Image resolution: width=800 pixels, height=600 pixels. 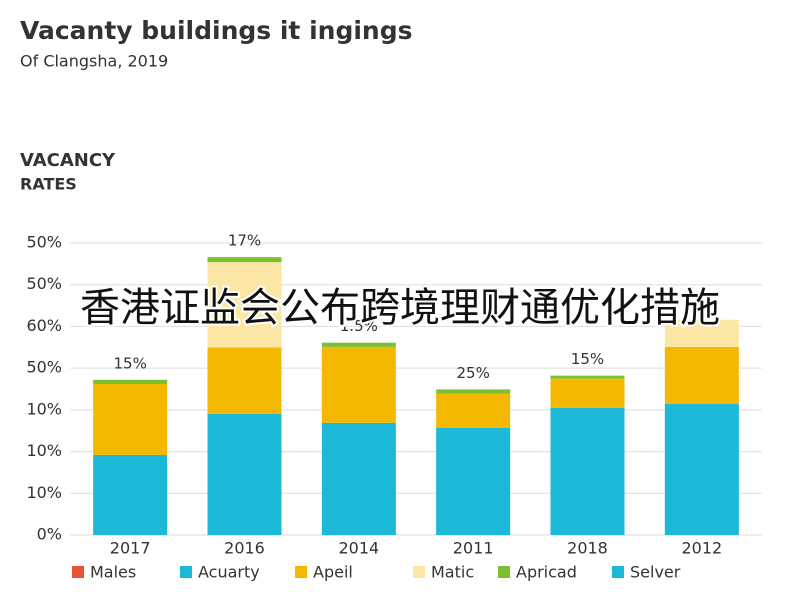 What do you see at coordinates (49, 534) in the screenshot?
I see `y-tick-label: 0%` at bounding box center [49, 534].